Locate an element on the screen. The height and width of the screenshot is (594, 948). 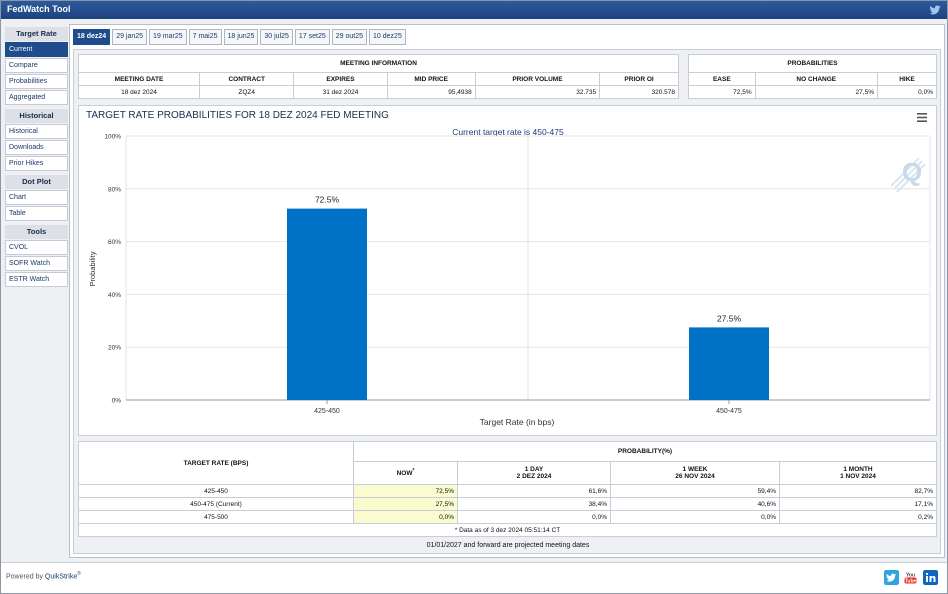
y-tick-label: 0% is located at coordinates (117, 401).